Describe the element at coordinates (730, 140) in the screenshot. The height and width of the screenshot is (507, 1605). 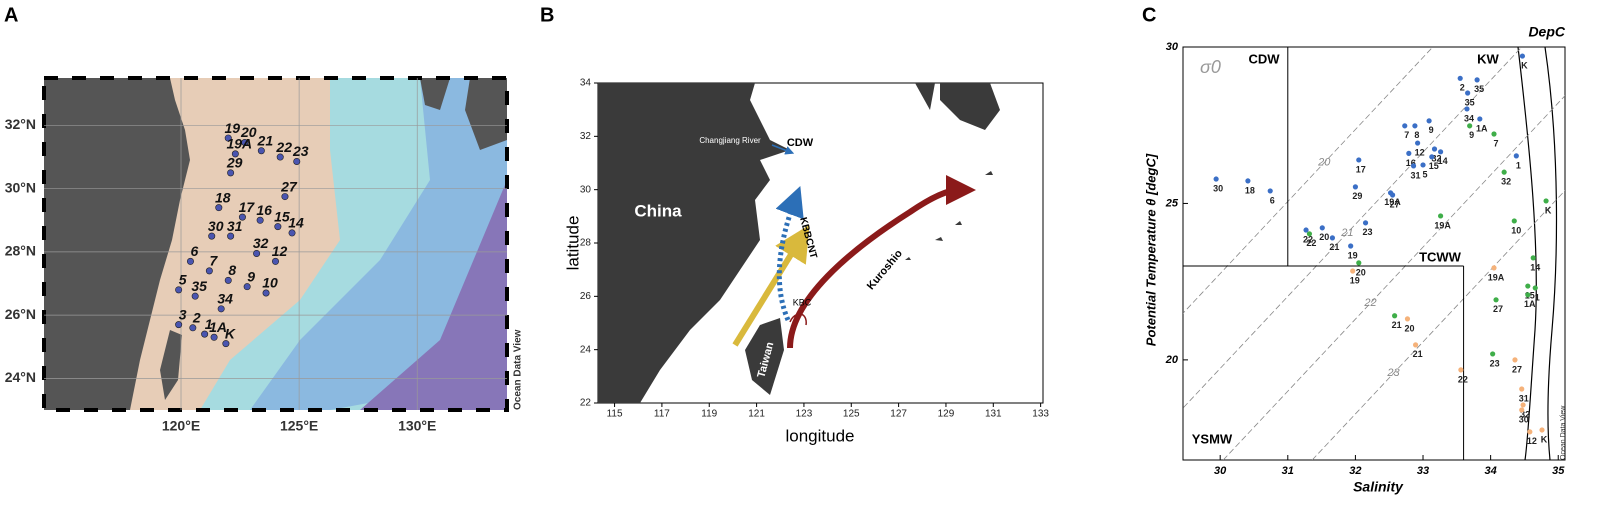
I see `map-annotation: Changjiang River` at that location.